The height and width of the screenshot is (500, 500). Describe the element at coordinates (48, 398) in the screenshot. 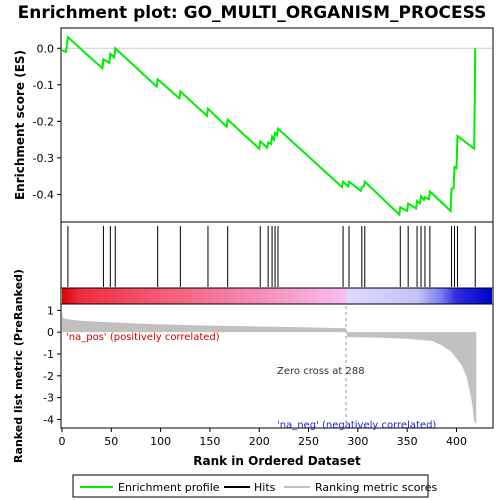

I see `metric-y-tick-label: -3` at that location.